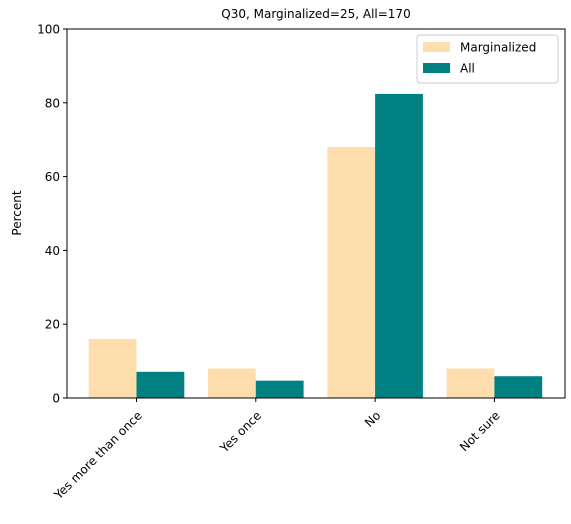 The height and width of the screenshot is (524, 571). Describe the element at coordinates (17, 212) in the screenshot. I see `y-axis-label: Percent` at that location.